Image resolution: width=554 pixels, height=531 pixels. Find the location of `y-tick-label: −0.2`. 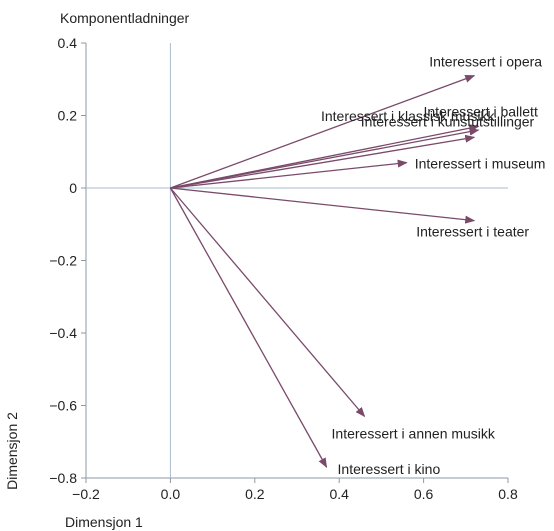

y-tick-label: −0.2 is located at coordinates (63, 261).